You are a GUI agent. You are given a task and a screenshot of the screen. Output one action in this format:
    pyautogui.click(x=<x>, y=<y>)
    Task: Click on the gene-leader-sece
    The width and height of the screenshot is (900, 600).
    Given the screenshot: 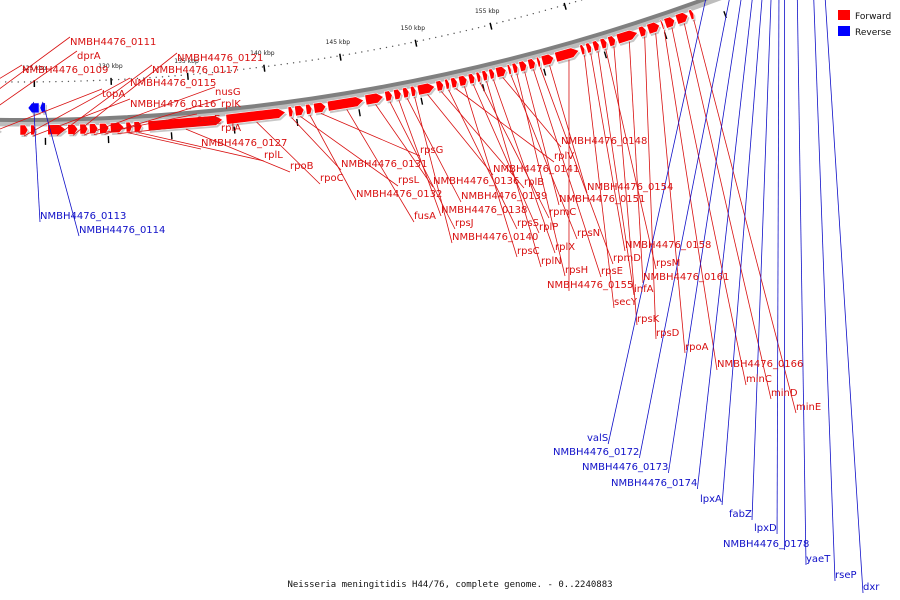 What is the action you would take?
    pyautogui.click(x=145, y=124)
    